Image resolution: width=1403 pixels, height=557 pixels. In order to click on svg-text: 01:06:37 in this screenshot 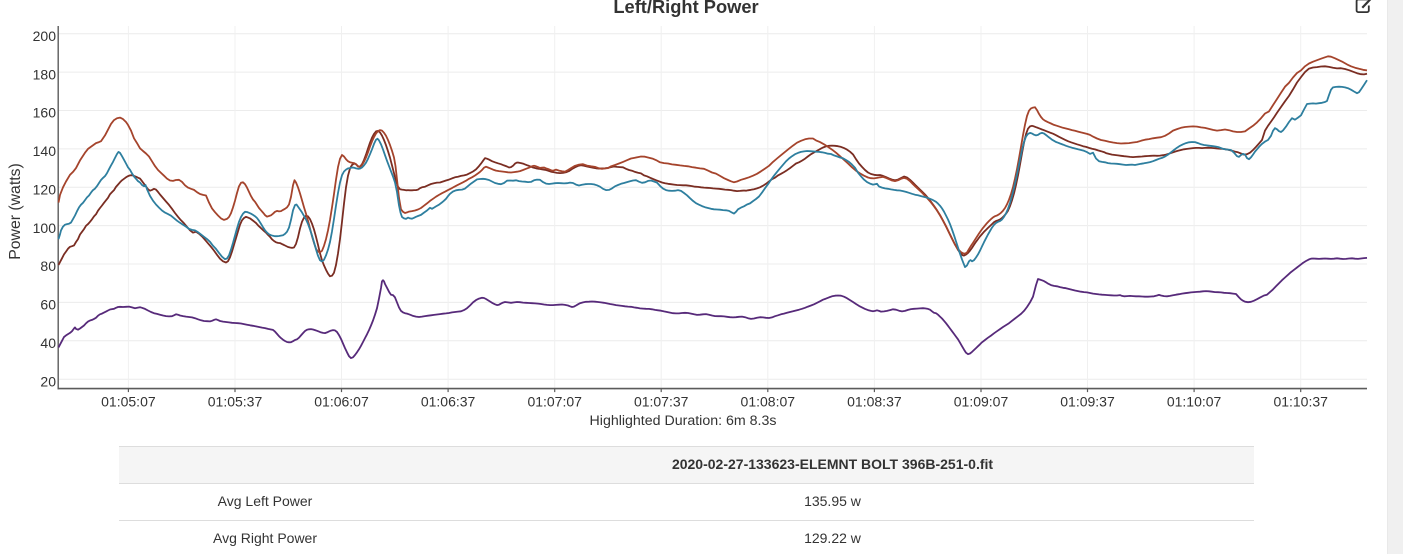, I will do `click(448, 401)`.